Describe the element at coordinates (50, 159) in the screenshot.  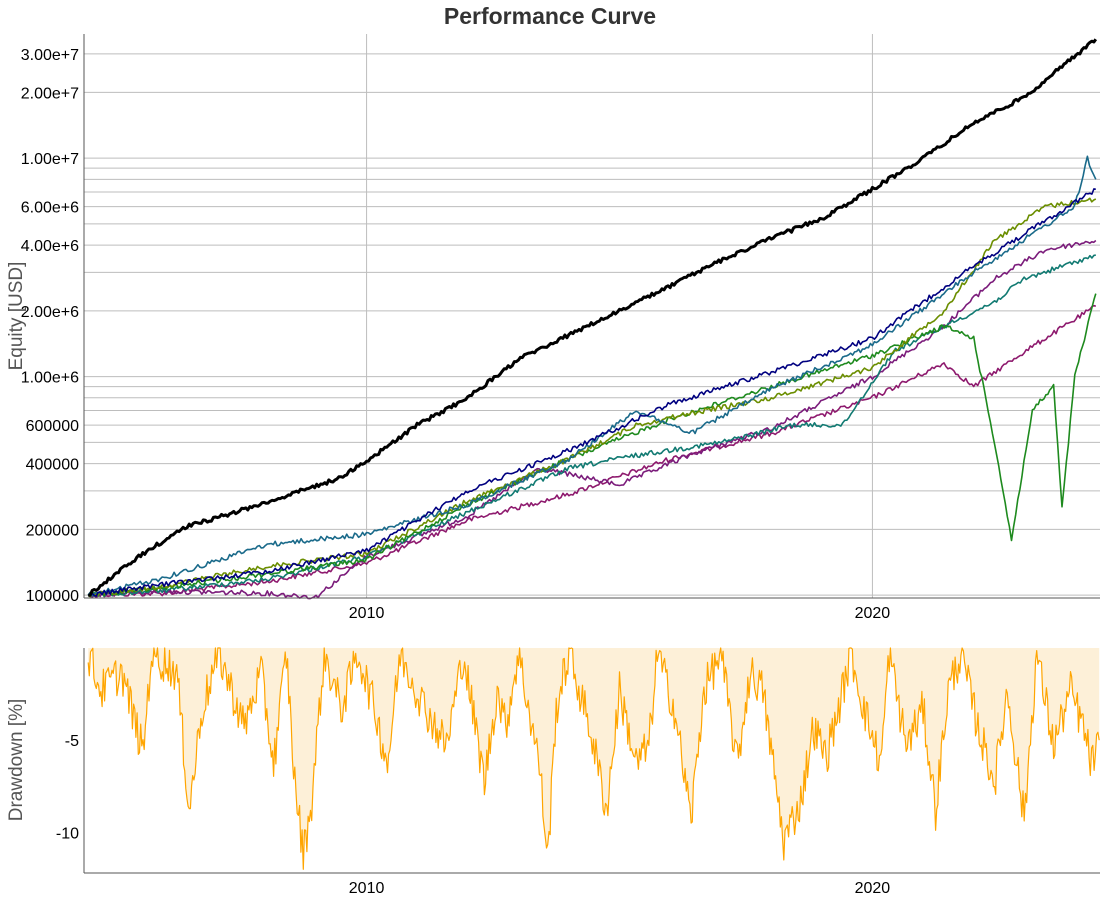
I see `equity-y-tick-label: 1.00e+7` at that location.